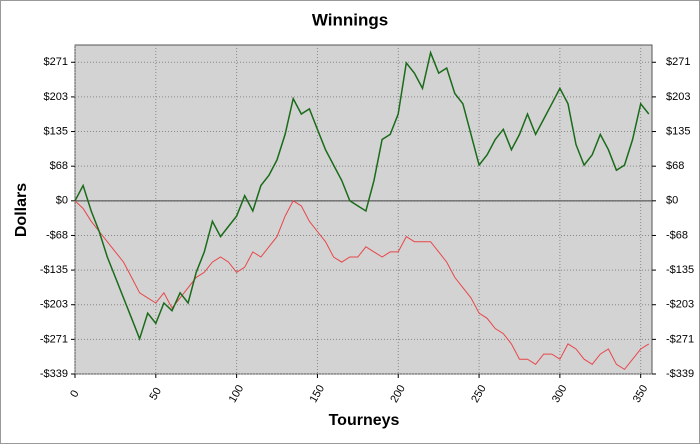 The height and width of the screenshot is (444, 700). What do you see at coordinates (56, 131) in the screenshot?
I see `y-tick-label: $135` at bounding box center [56, 131].